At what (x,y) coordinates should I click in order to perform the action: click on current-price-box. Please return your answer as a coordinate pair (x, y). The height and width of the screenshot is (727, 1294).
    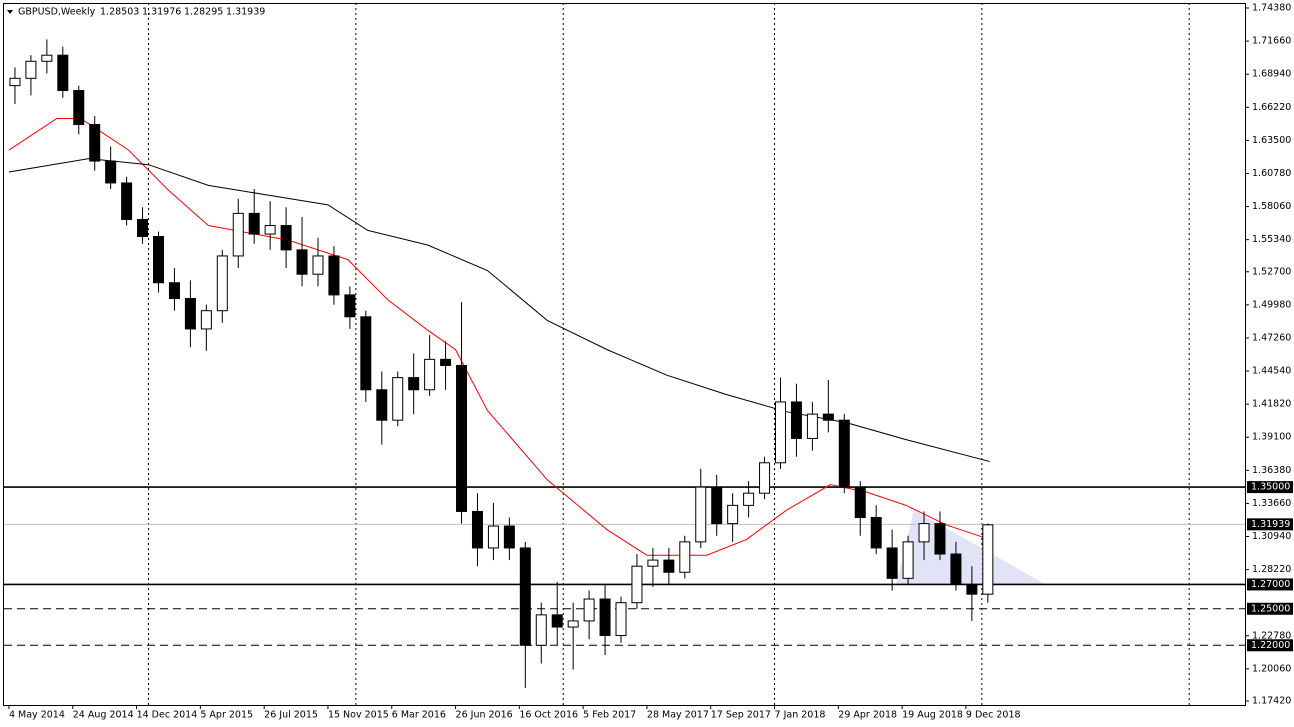
    Looking at the image, I should click on (1270, 524).